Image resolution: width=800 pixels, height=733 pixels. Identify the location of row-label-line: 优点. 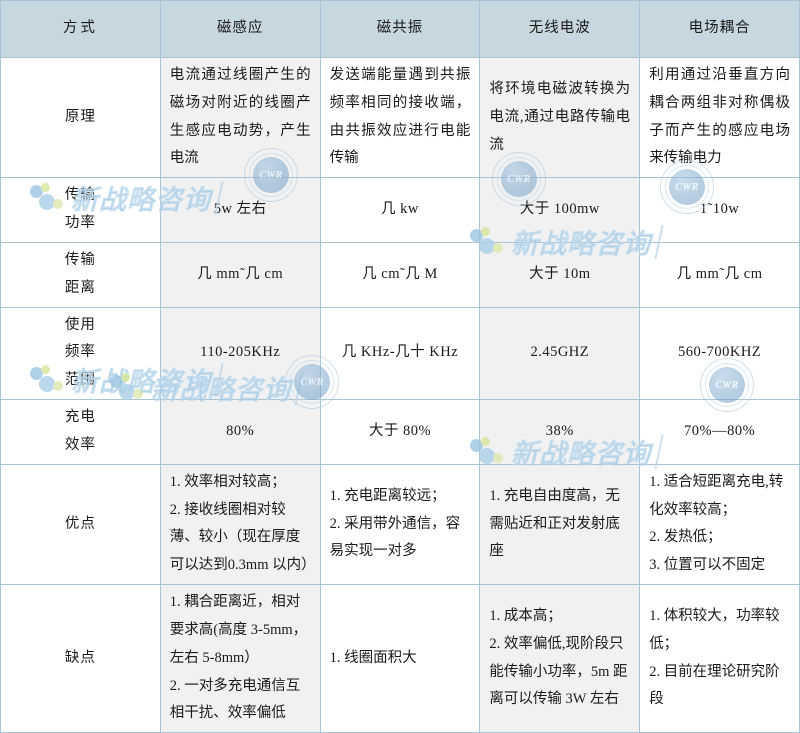
(80, 523).